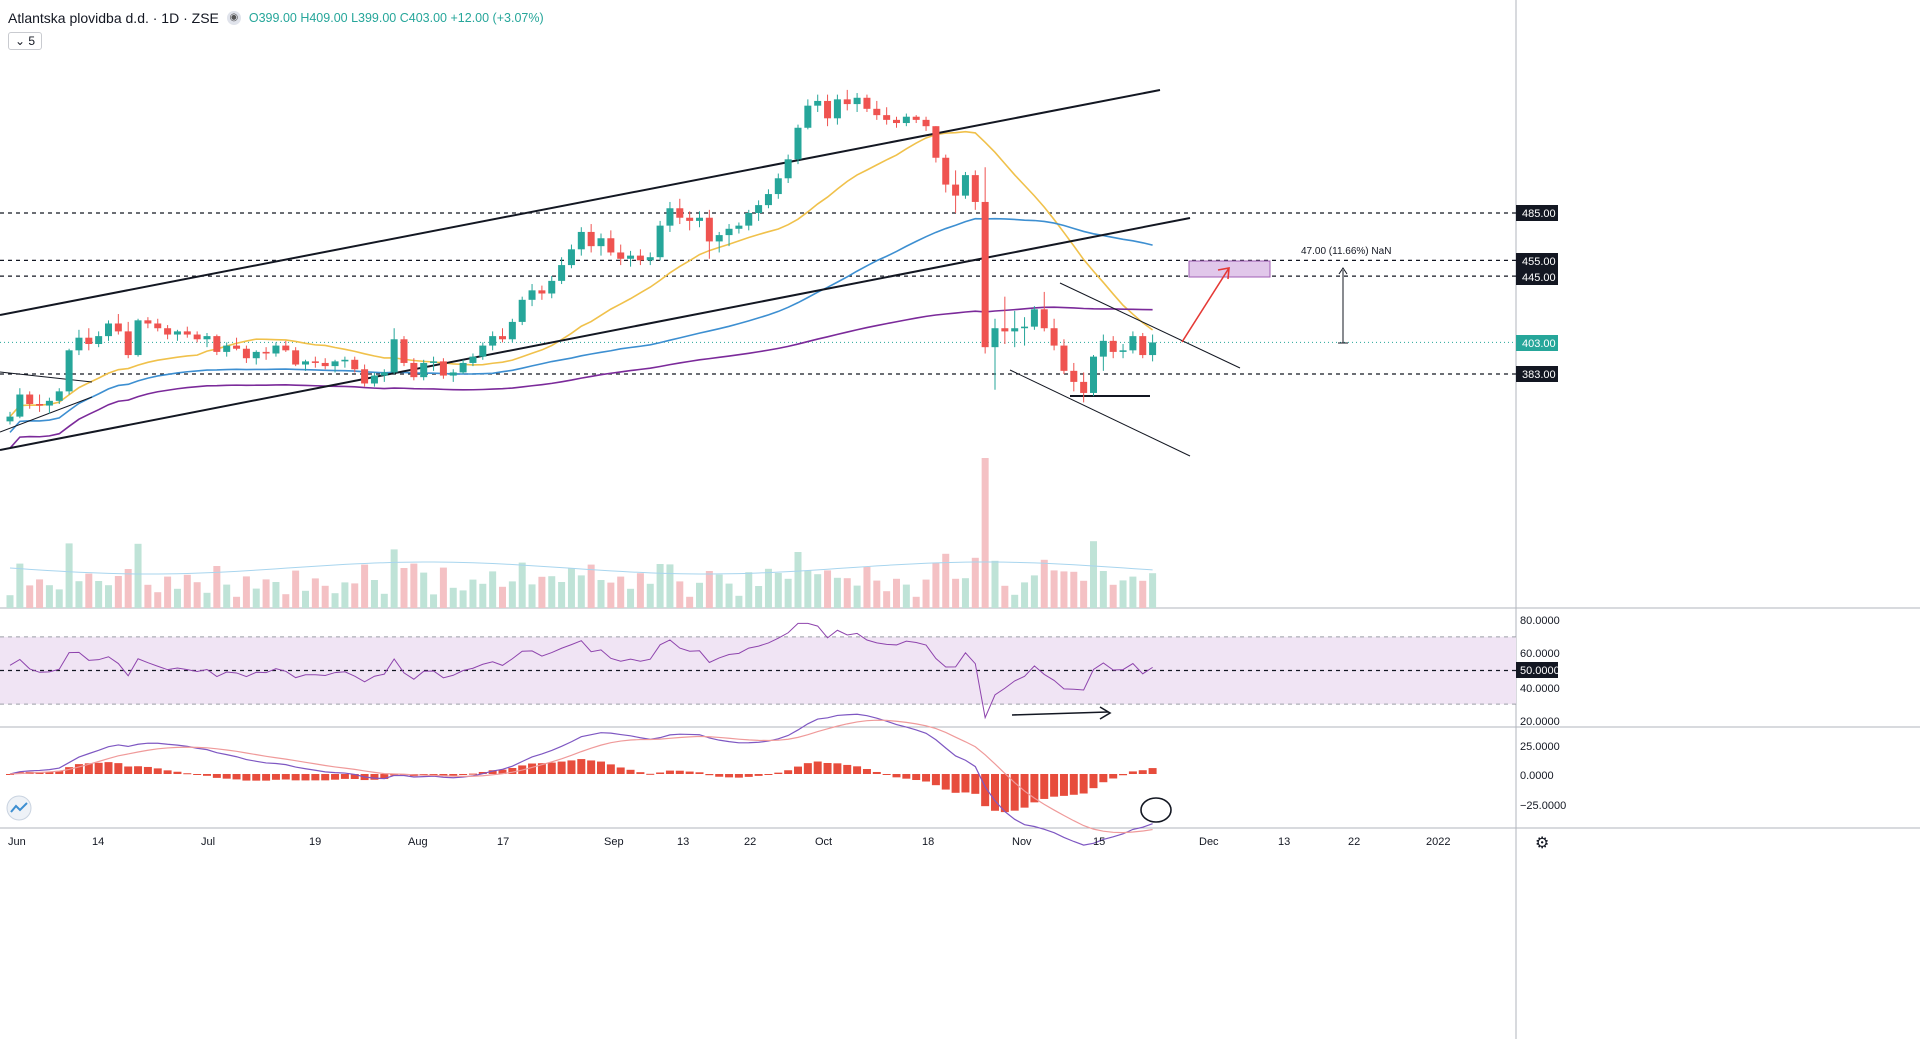 The image size is (1920, 1039). I want to click on rsi-mid-tag-bg, so click(1537, 670).